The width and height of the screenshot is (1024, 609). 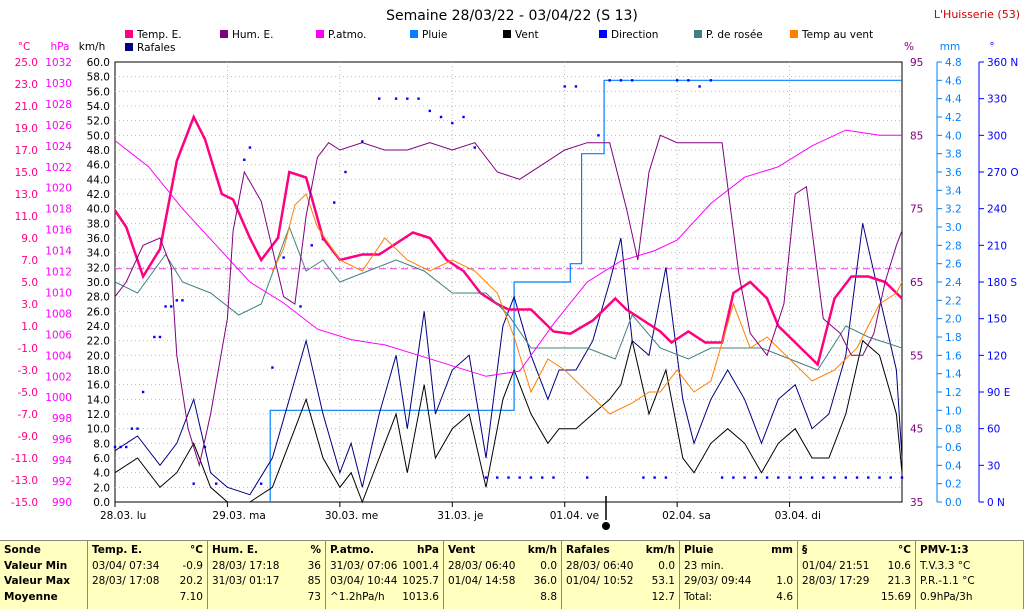 I want to click on press-tick-label: 1016, so click(x=58, y=231).